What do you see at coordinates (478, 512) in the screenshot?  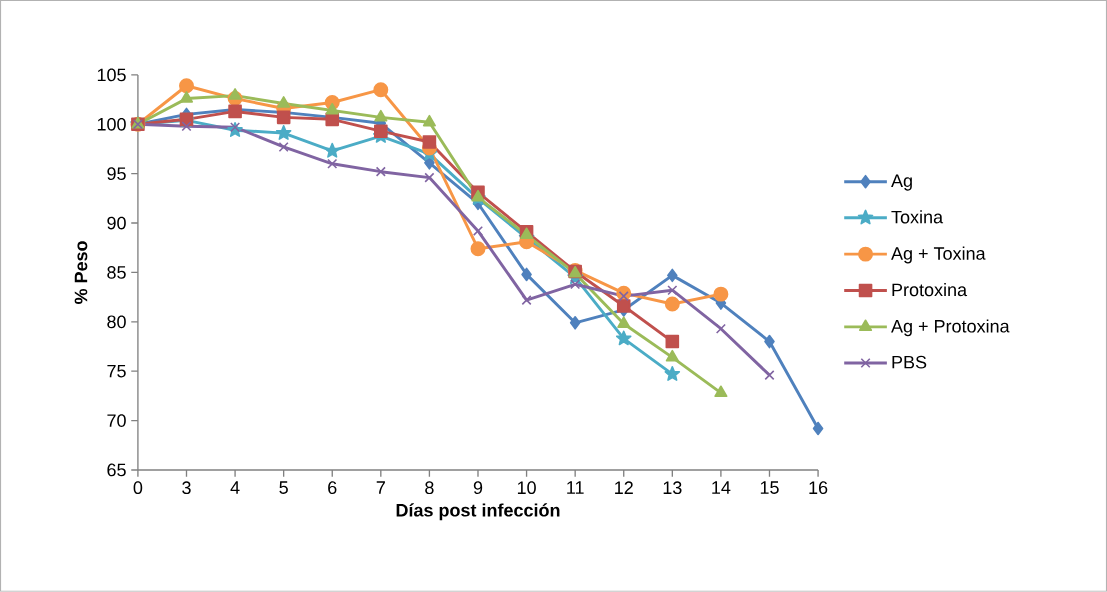 I see `x-axis-title: Días post infección` at bounding box center [478, 512].